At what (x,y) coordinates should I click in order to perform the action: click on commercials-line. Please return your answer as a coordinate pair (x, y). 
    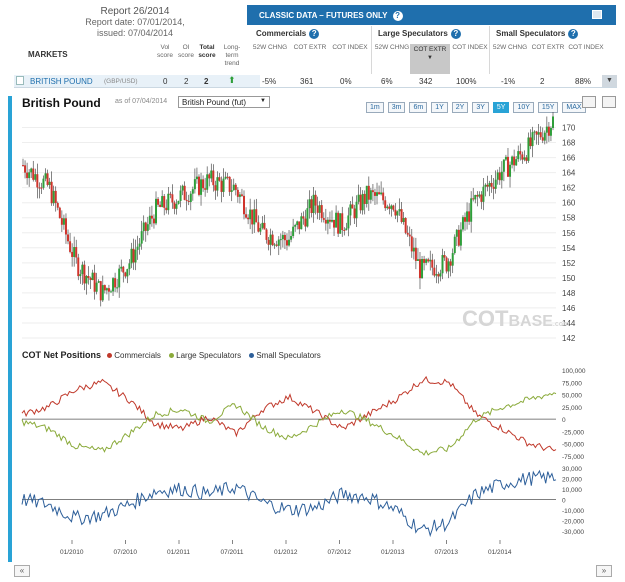
    Looking at the image, I should click on (289, 413).